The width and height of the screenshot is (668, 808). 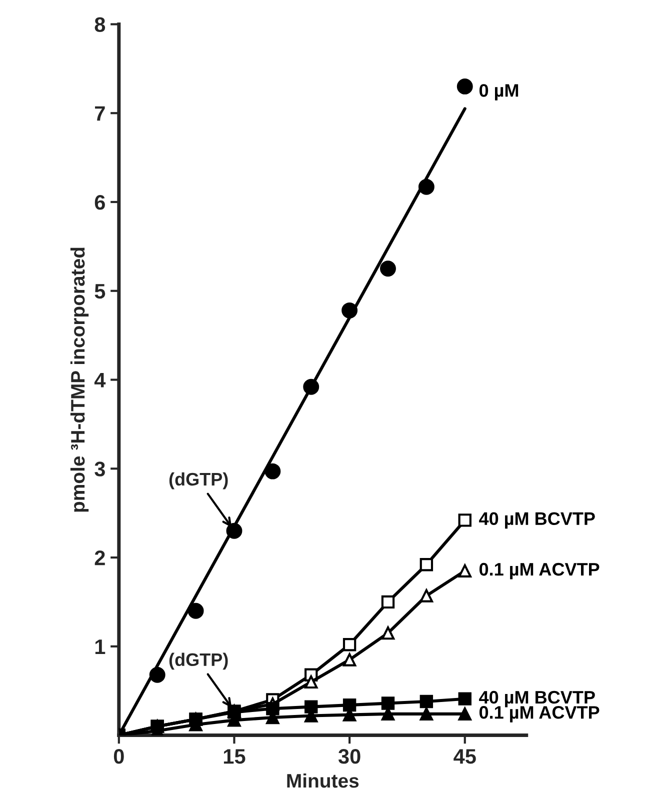 I want to click on y-tick-label: 8, so click(x=100, y=24).